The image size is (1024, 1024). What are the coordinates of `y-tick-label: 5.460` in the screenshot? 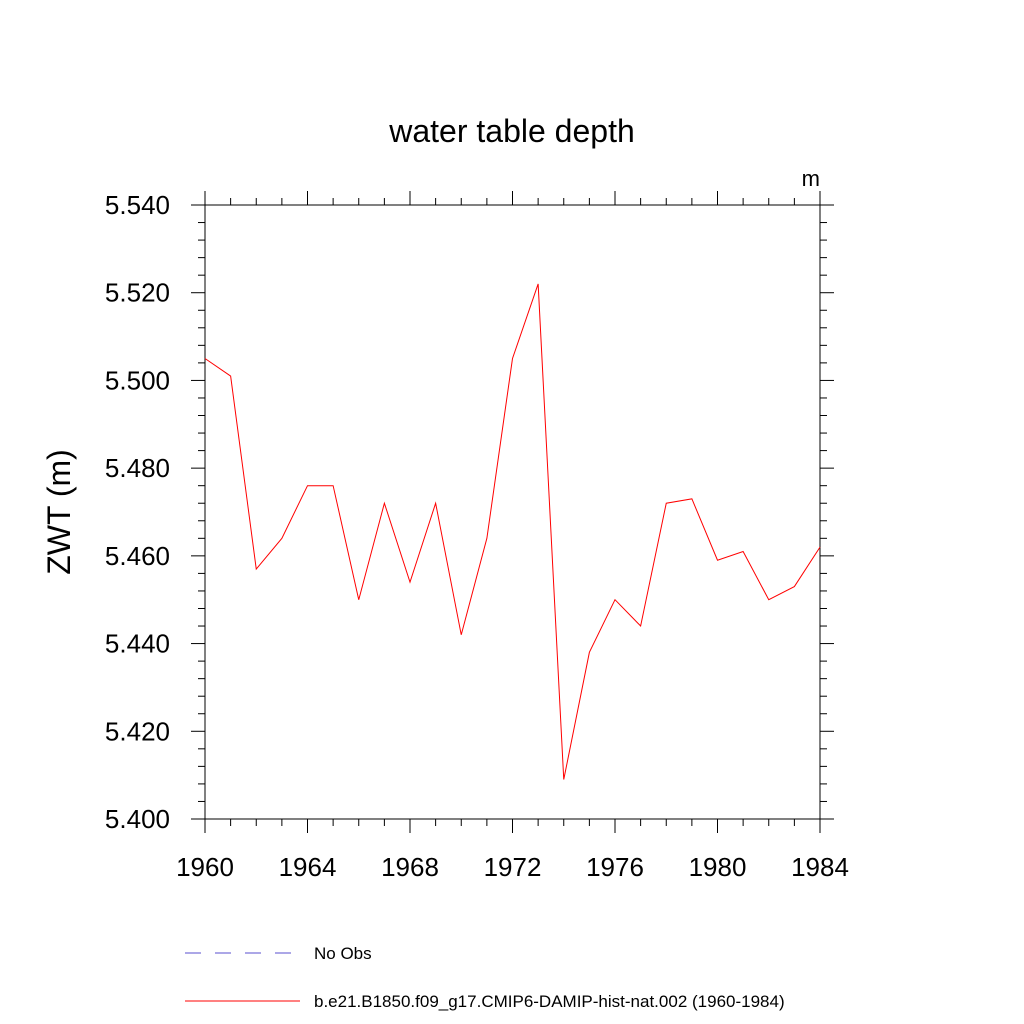 It's located at (137, 556).